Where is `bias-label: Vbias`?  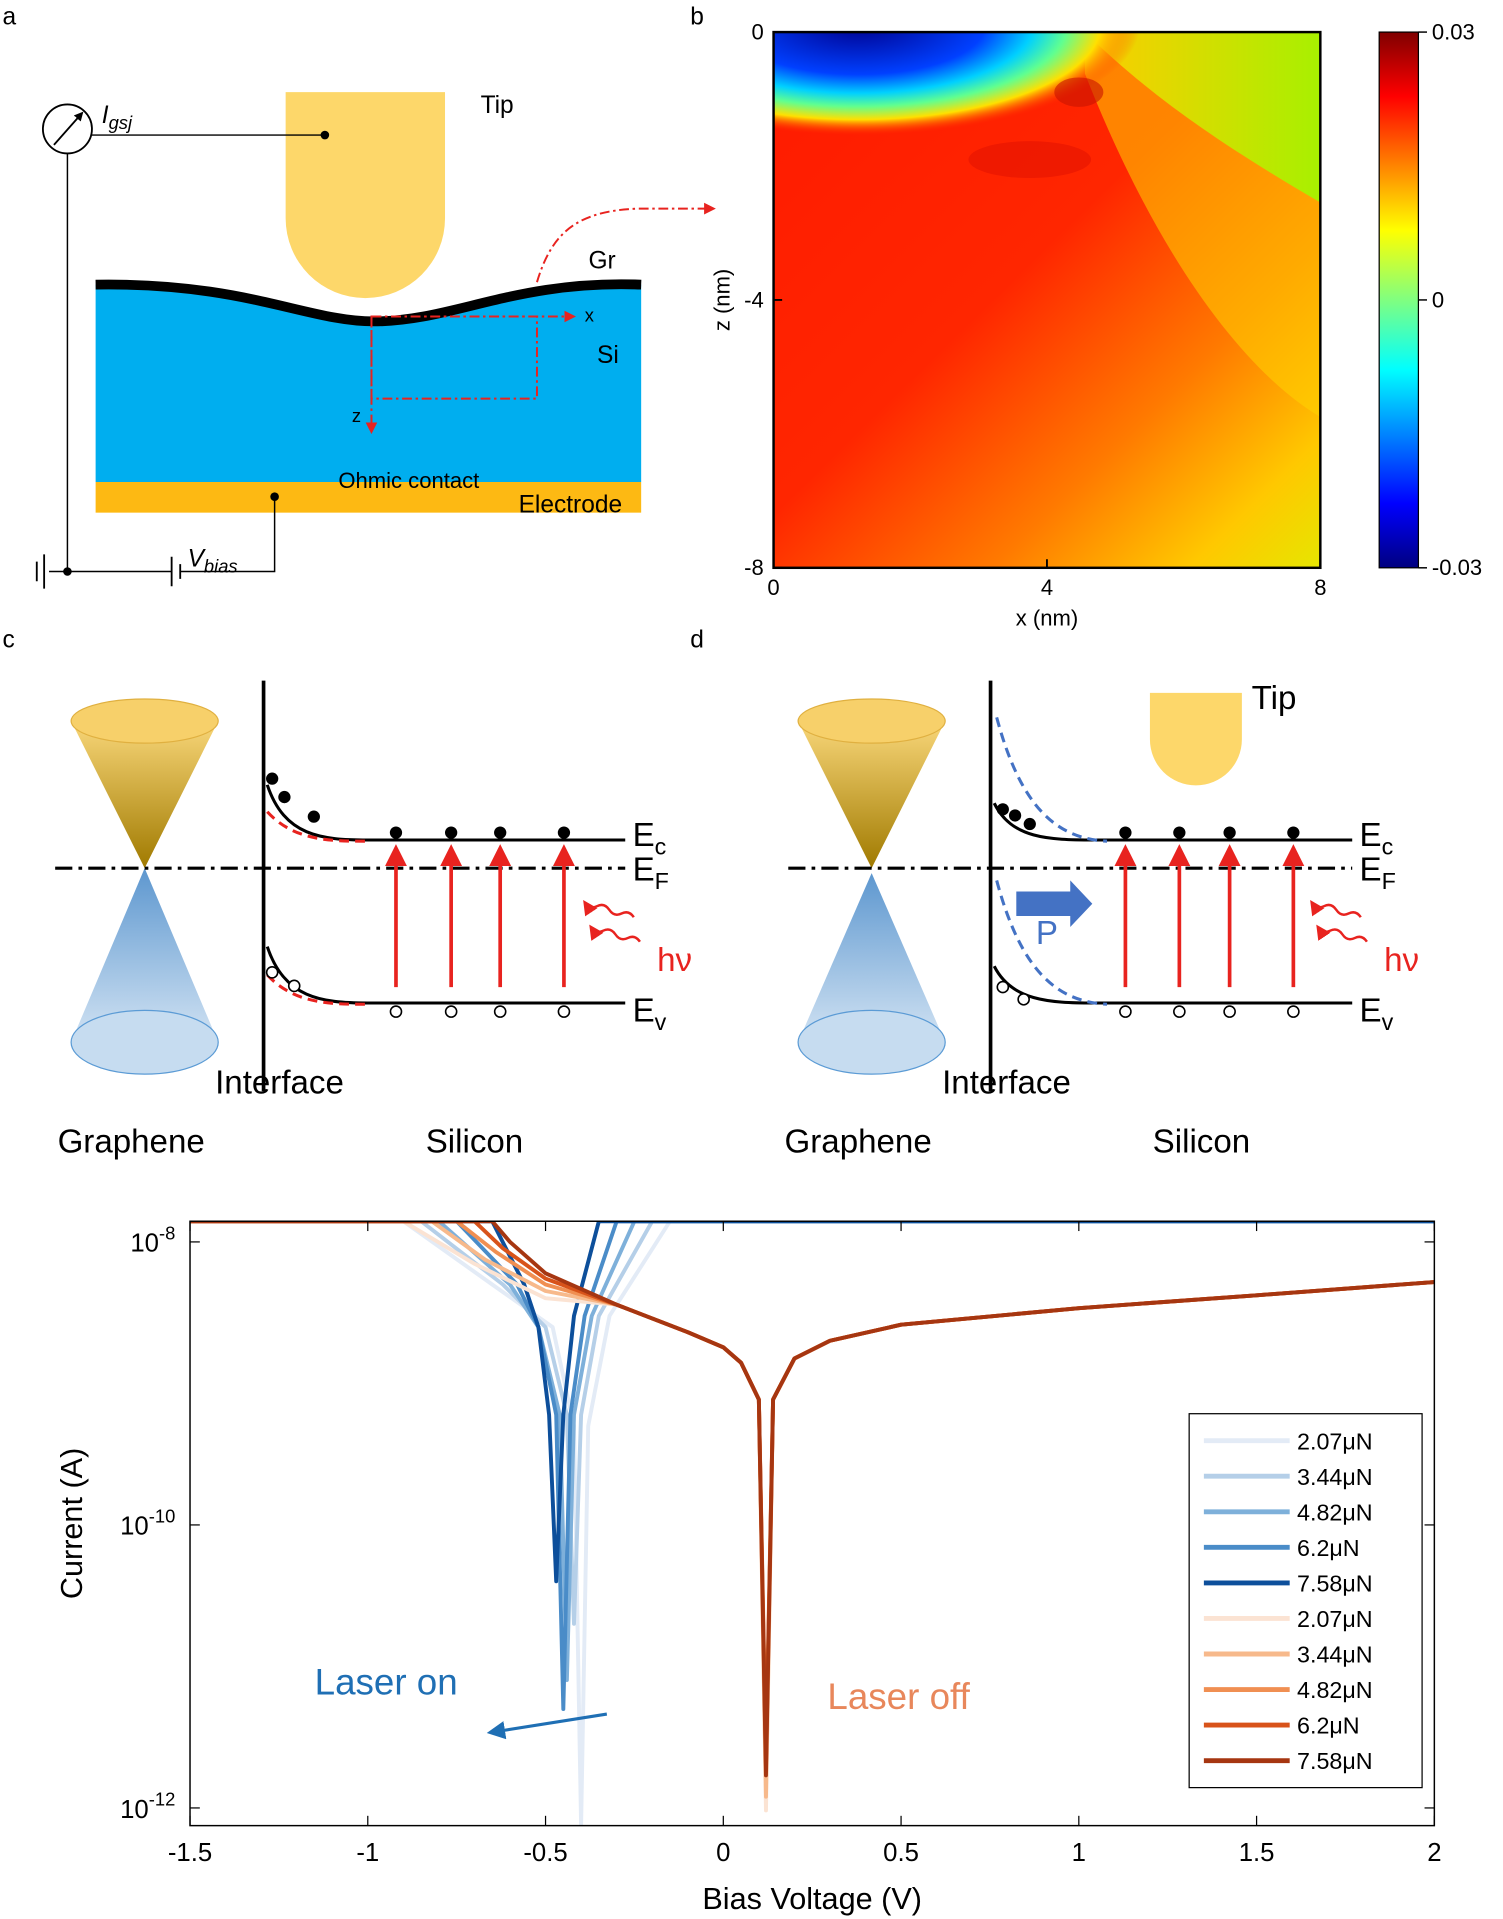 bias-label: Vbias is located at coordinates (213, 561).